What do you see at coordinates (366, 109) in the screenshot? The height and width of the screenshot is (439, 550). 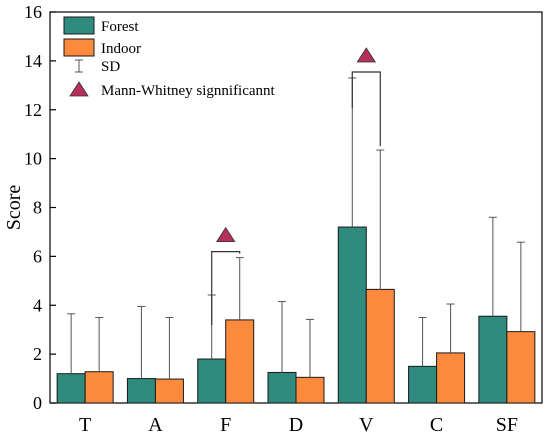 I see `significance-bracket-V` at bounding box center [366, 109].